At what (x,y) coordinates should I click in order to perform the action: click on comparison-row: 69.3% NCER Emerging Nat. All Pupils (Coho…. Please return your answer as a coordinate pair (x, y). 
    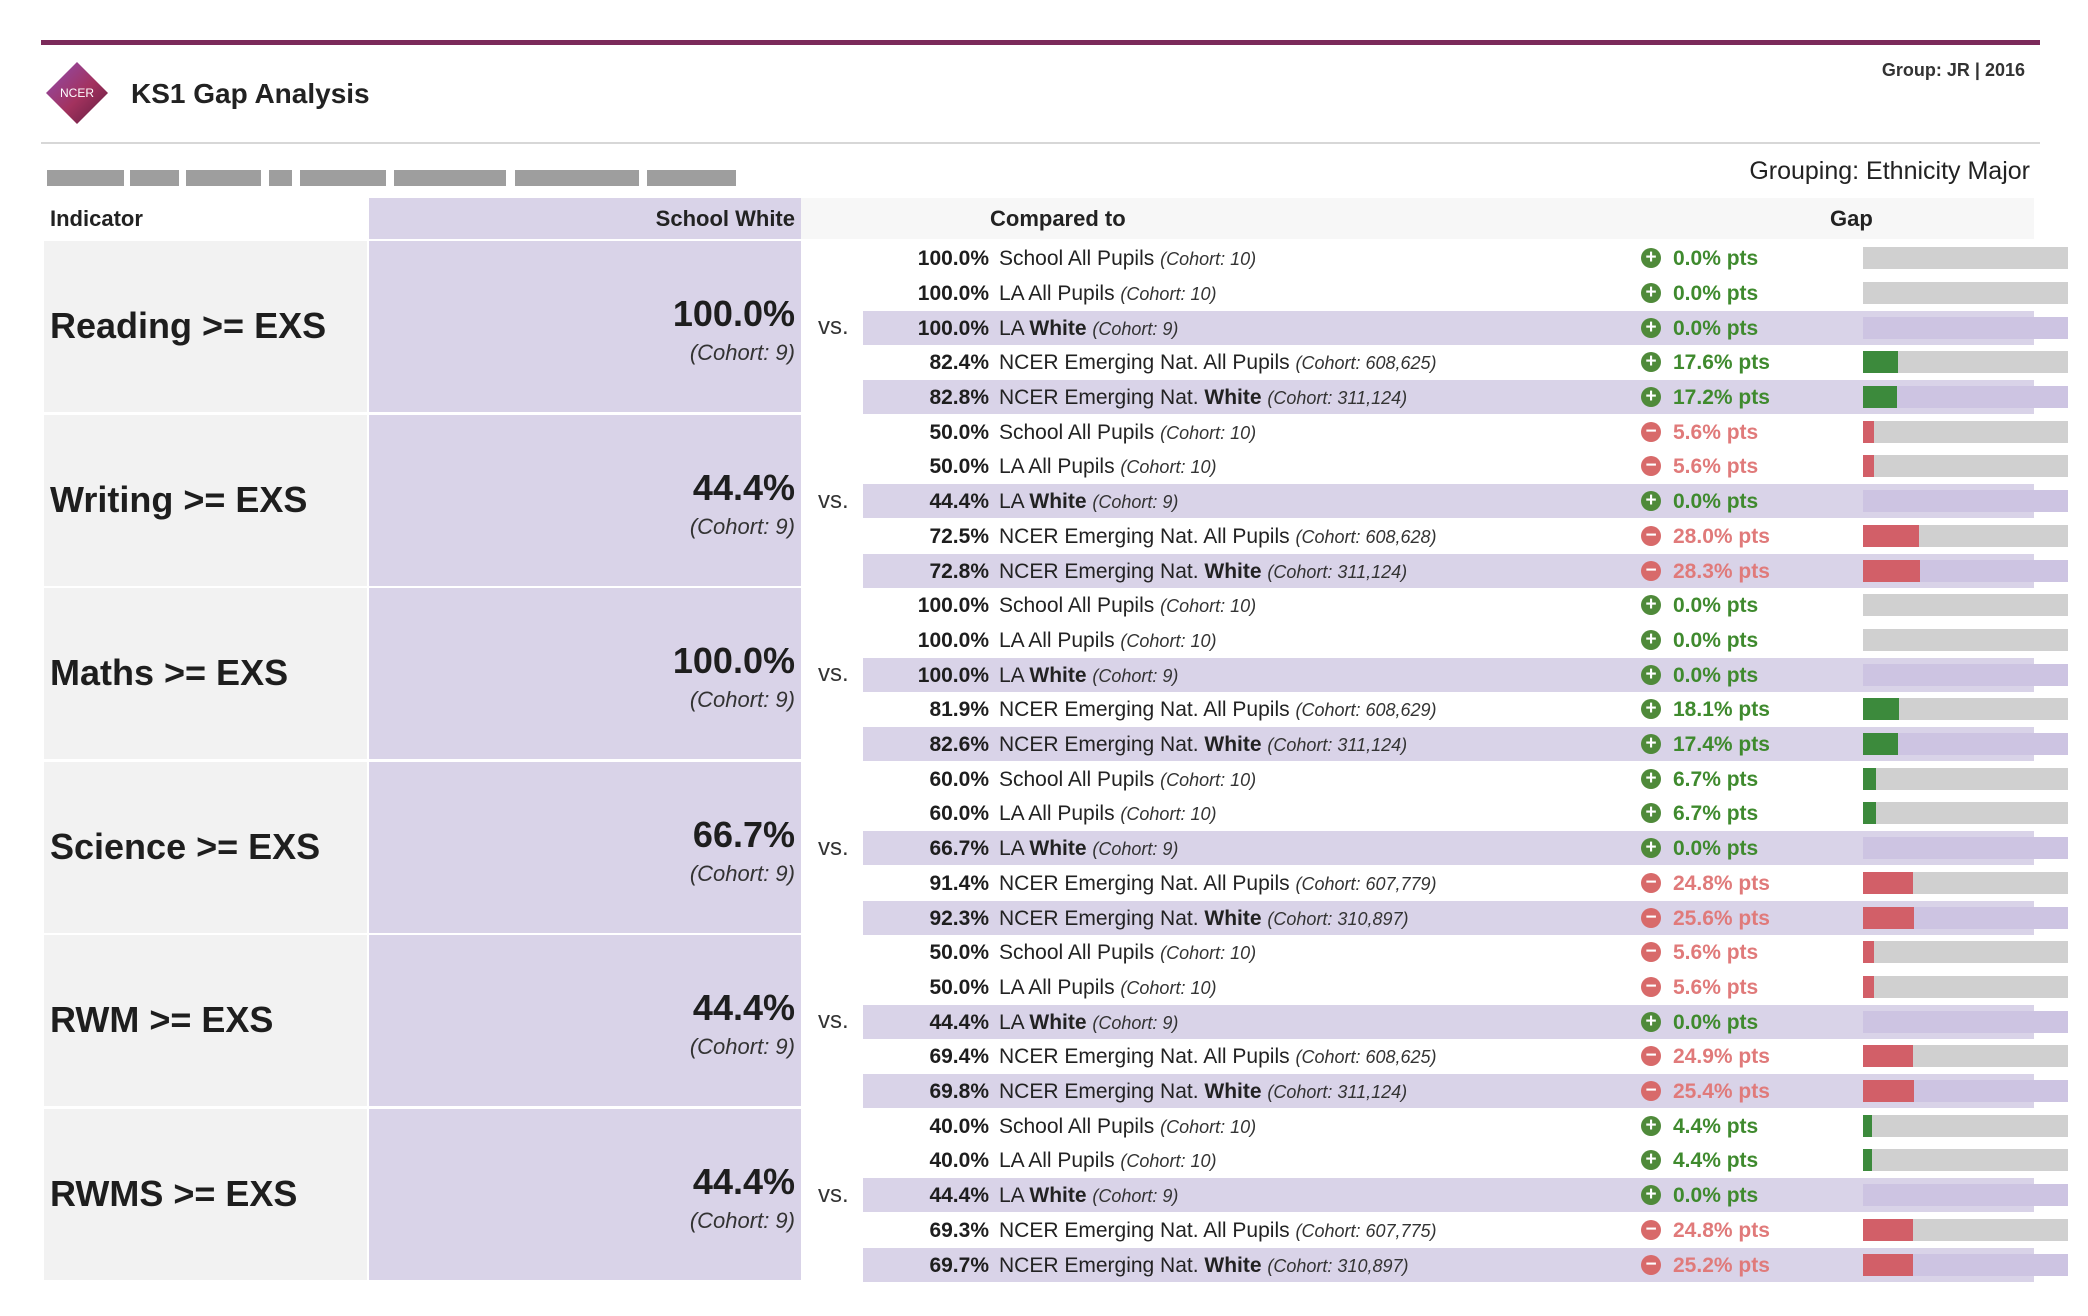
    Looking at the image, I should click on (1465, 1230).